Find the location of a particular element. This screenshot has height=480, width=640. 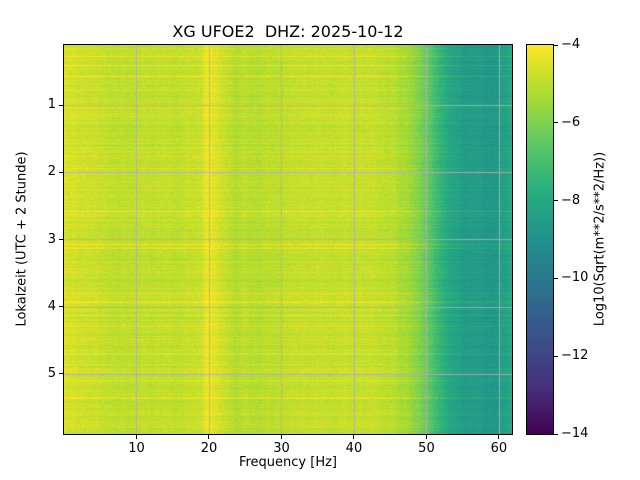

y-tick-label: 2 is located at coordinates (51, 172).